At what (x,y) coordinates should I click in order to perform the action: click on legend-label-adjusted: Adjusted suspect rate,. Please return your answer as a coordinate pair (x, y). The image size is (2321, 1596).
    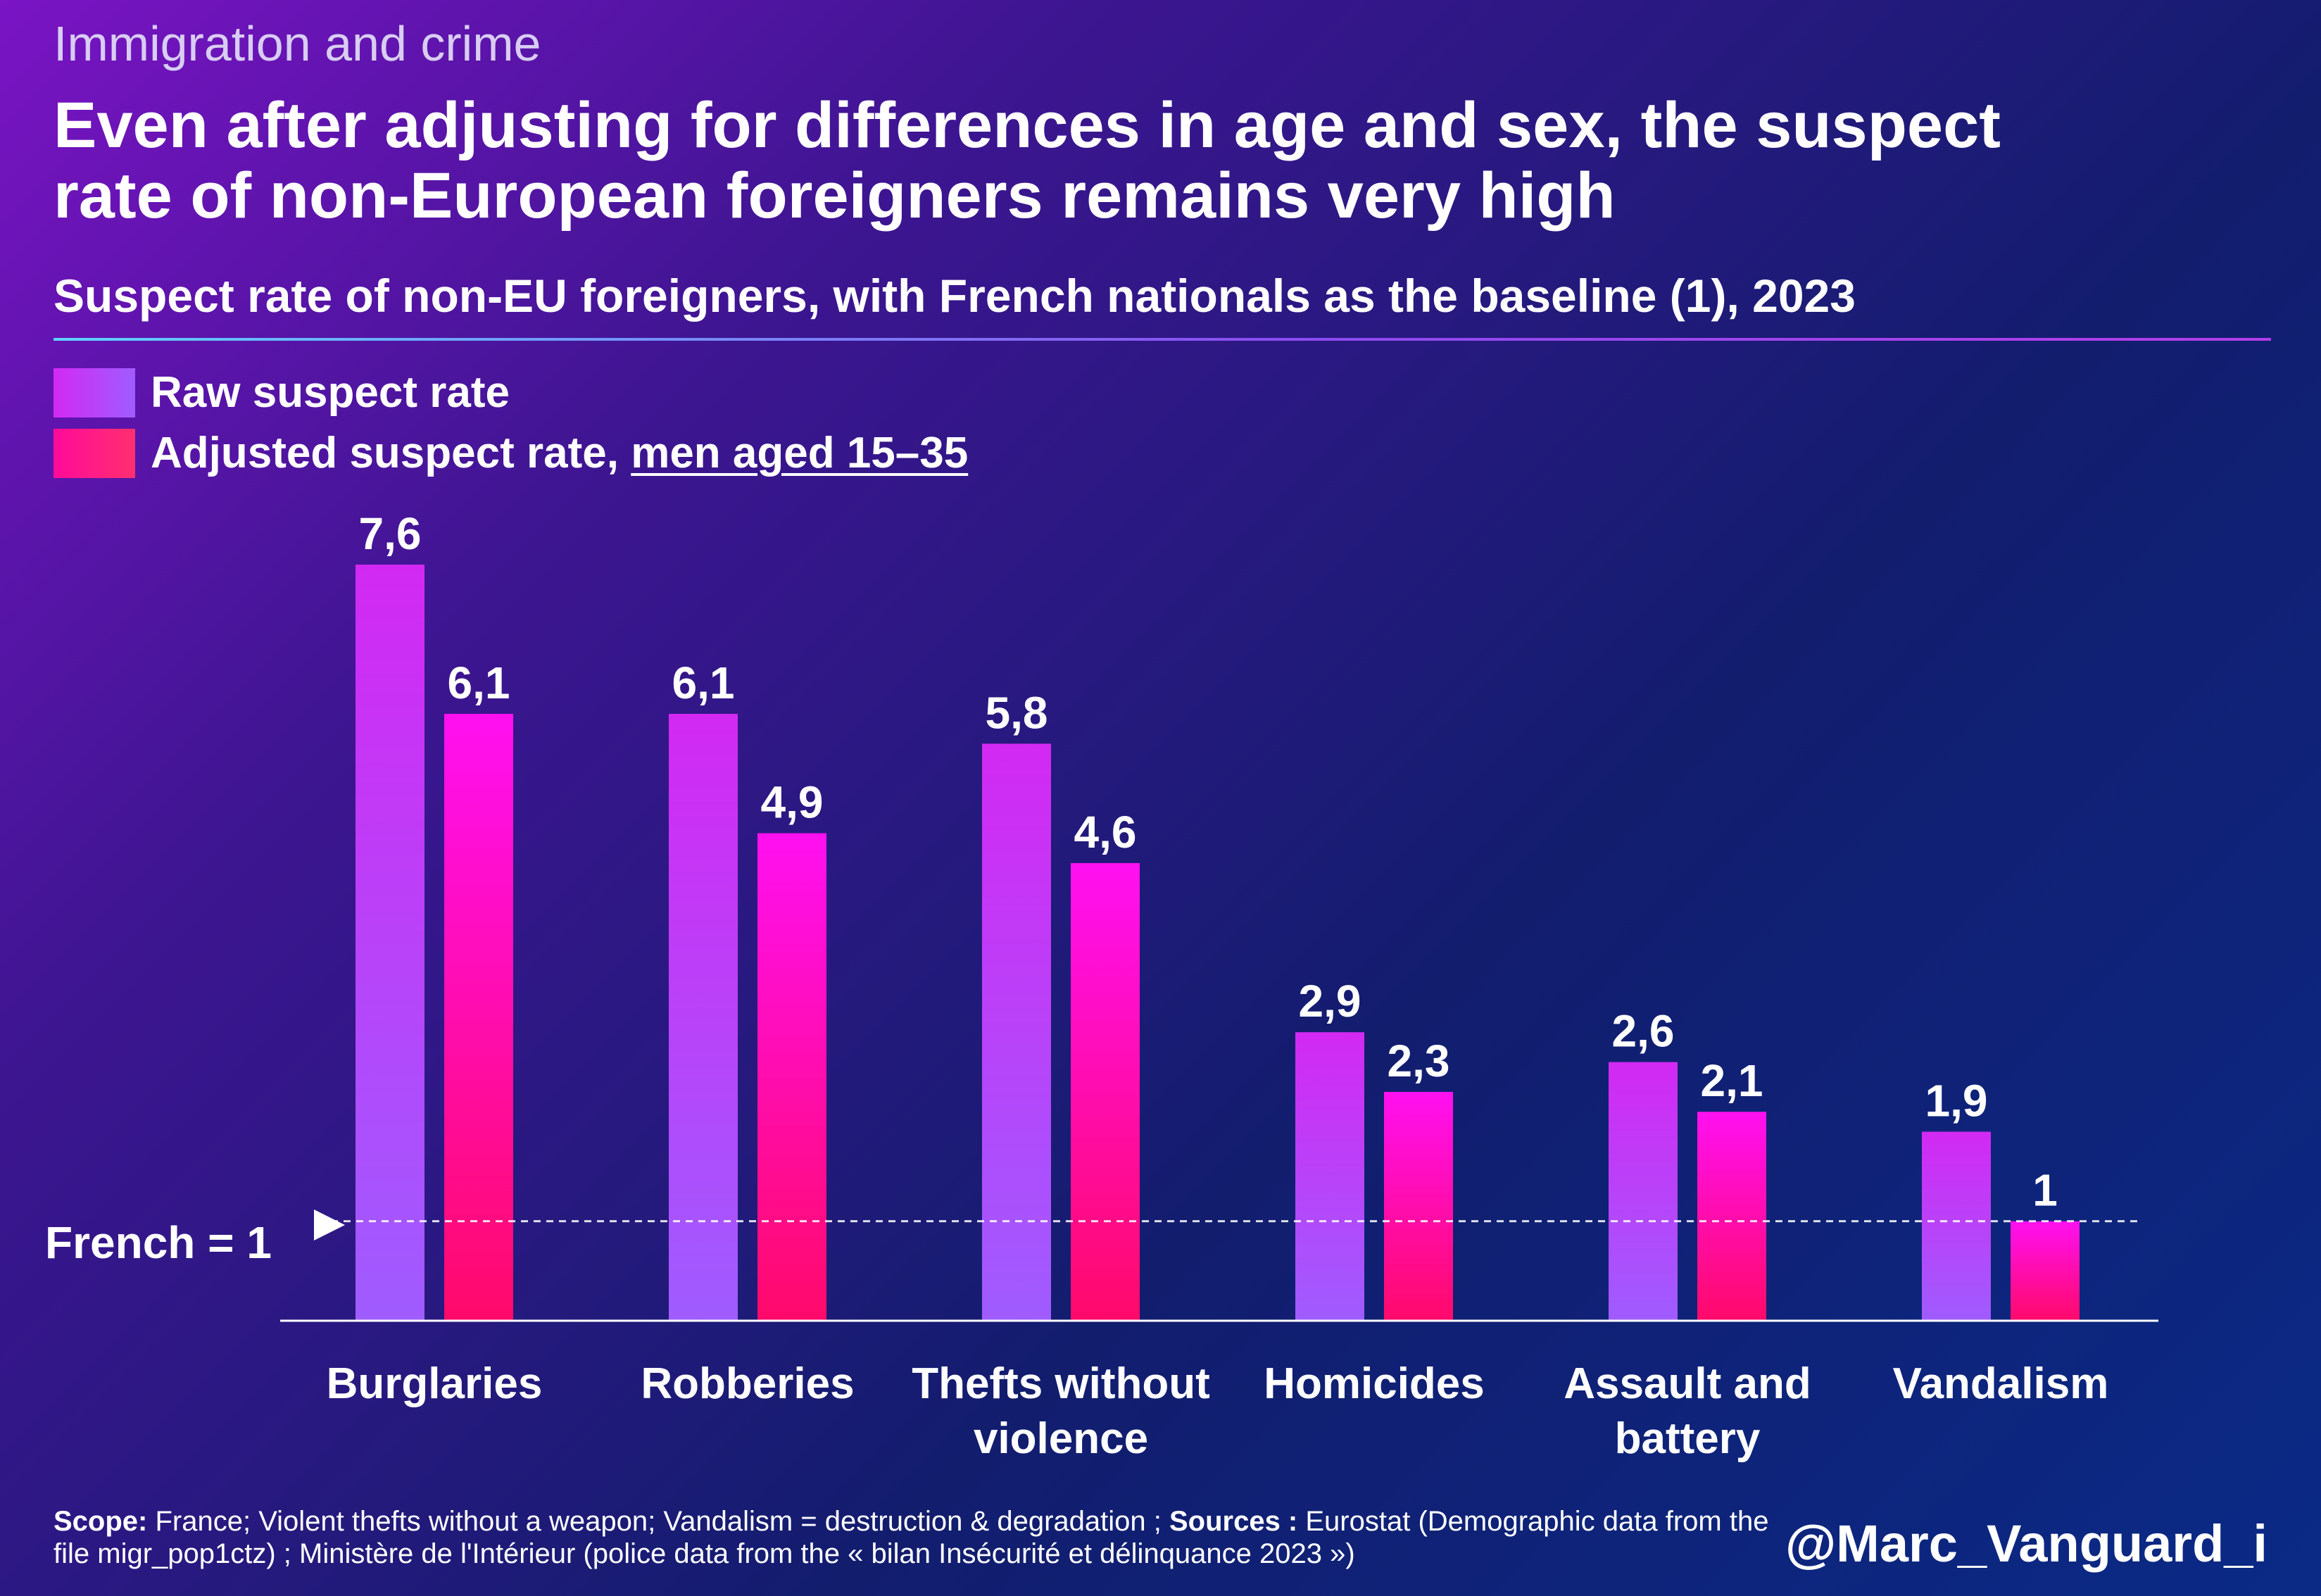
    Looking at the image, I should click on (391, 453).